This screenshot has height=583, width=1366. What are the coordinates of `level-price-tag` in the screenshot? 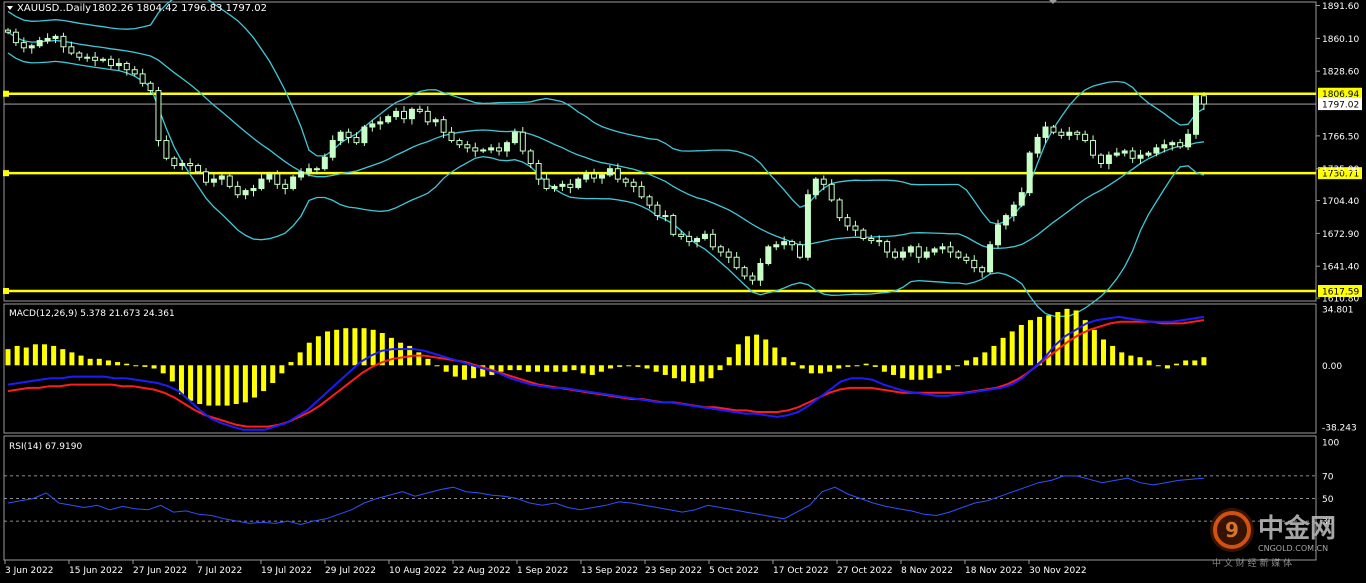 It's located at (1340, 93).